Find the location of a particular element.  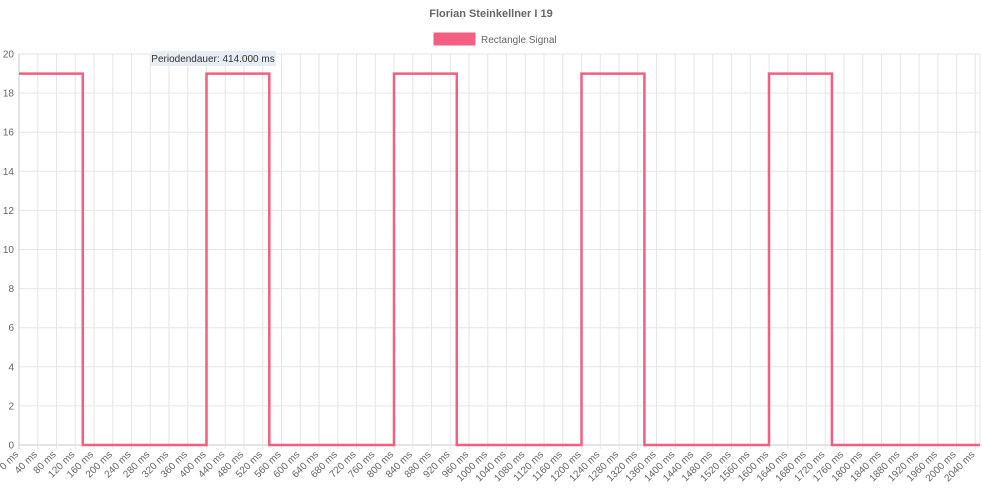

y-tick-label: 8 is located at coordinates (11, 289).